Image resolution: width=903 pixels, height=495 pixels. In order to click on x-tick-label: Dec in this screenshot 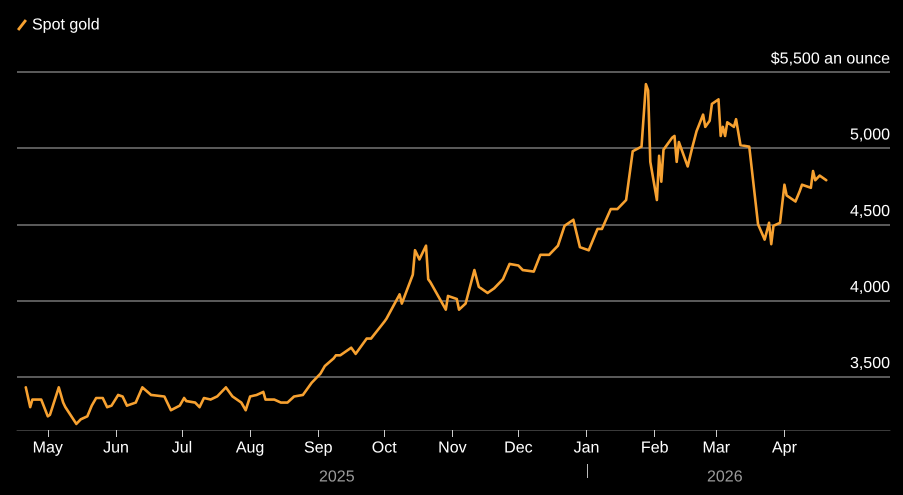, I will do `click(518, 448)`.